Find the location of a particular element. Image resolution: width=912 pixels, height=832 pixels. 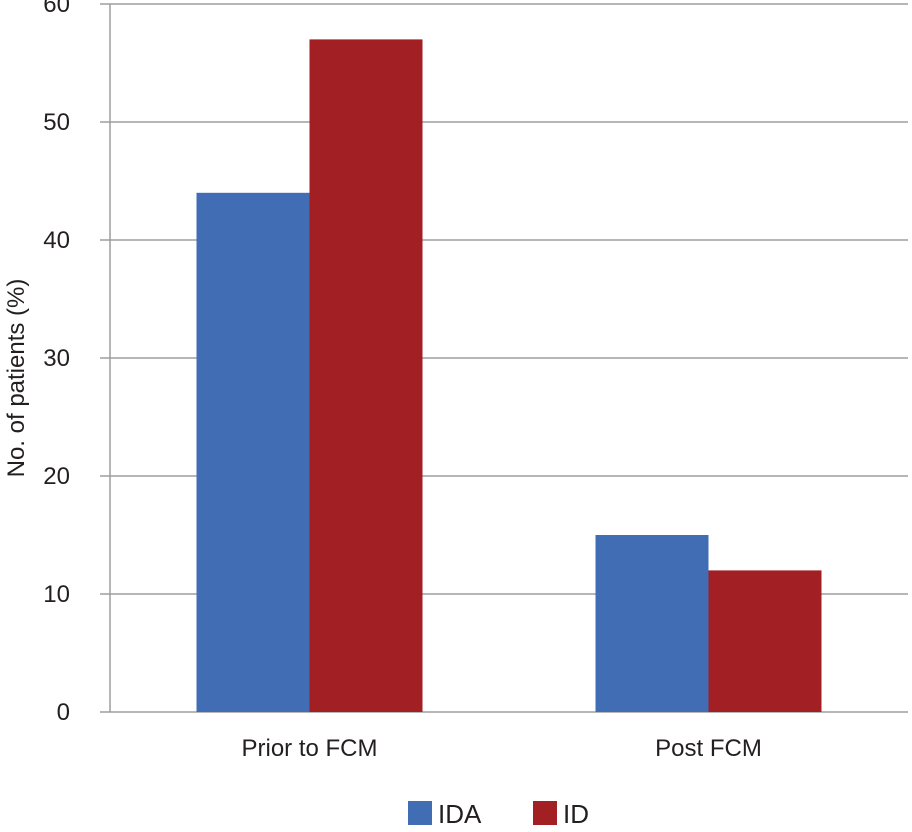

y-tick-label: 0 is located at coordinates (63, 712).